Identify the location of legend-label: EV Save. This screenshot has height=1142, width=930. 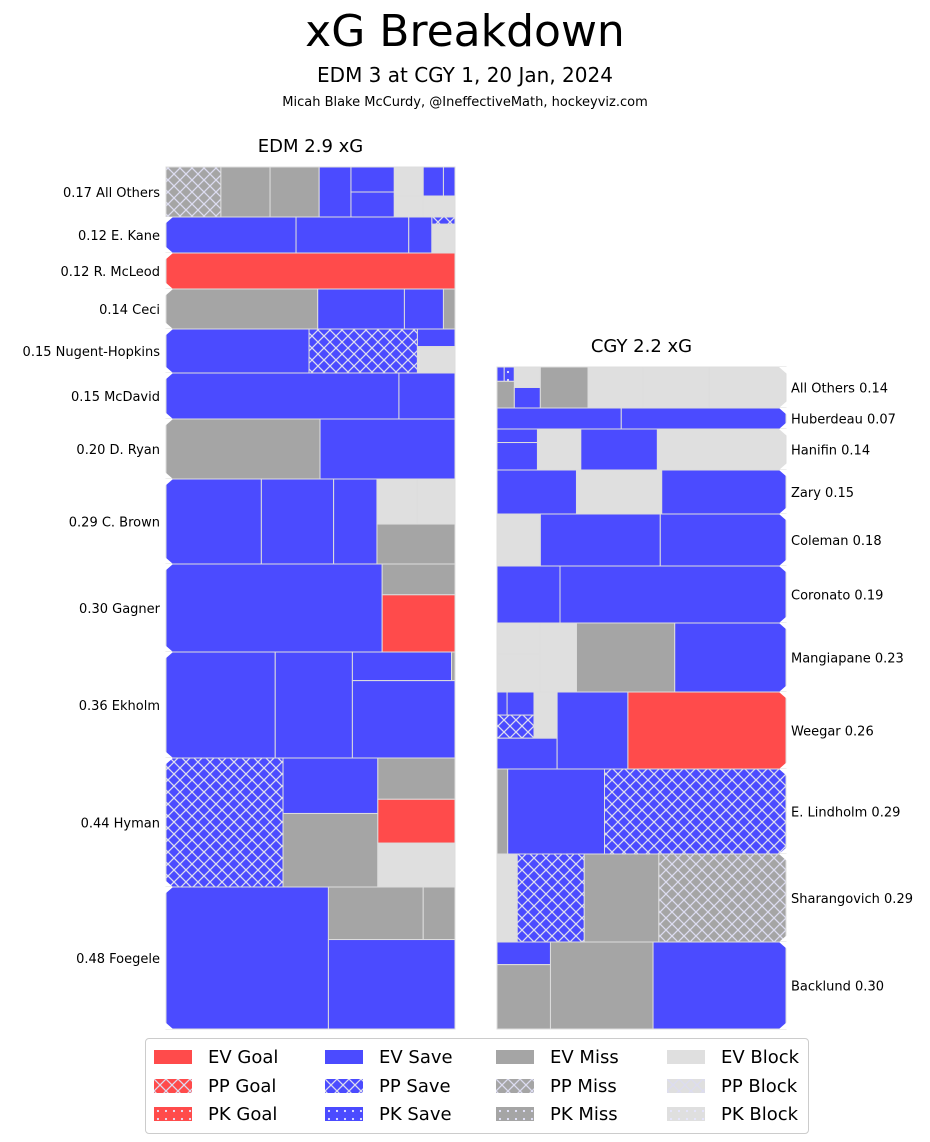
(416, 1057).